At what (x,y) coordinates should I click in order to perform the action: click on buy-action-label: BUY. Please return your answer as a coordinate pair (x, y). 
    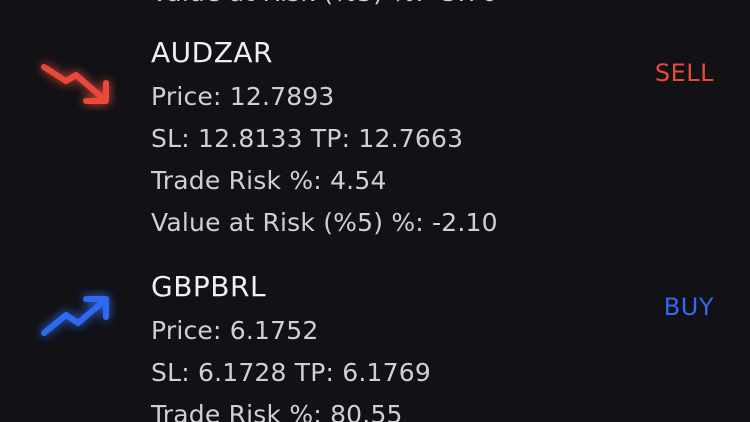
    Looking at the image, I should click on (688, 307).